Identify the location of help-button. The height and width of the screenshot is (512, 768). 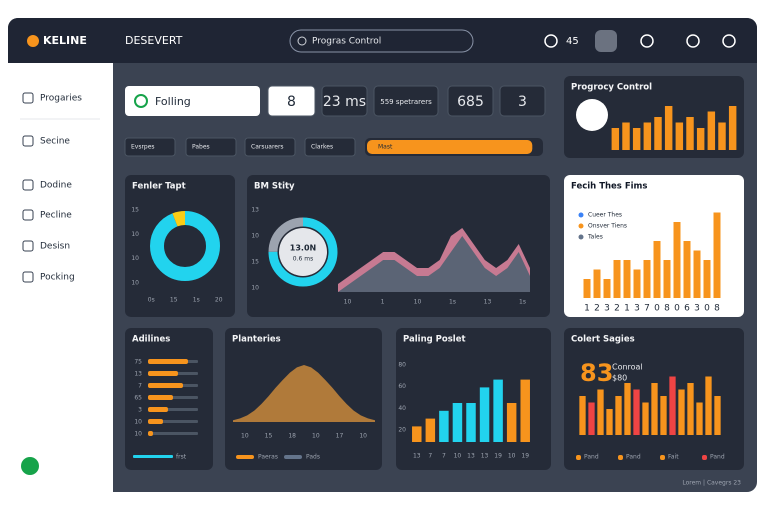
(30, 466).